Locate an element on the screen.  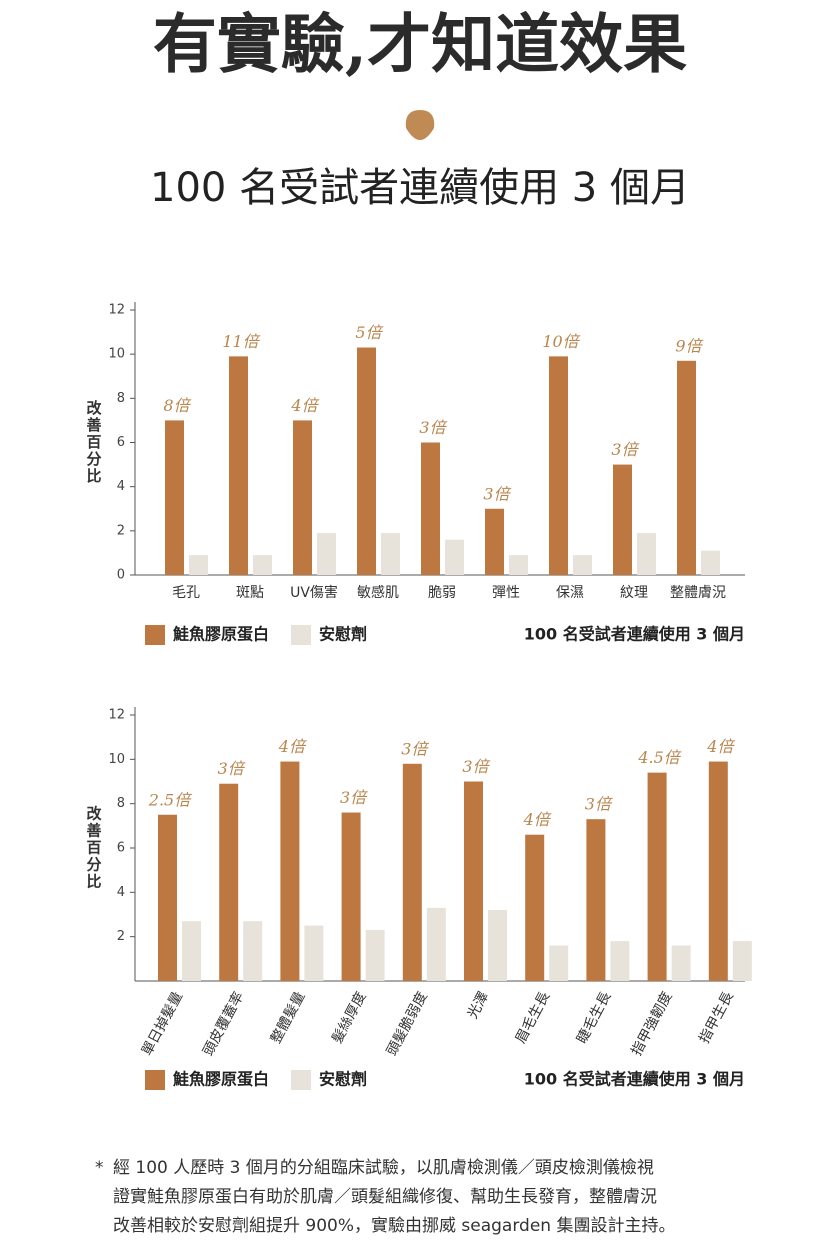
footnote-marker: * is located at coordinates (99, 1168).